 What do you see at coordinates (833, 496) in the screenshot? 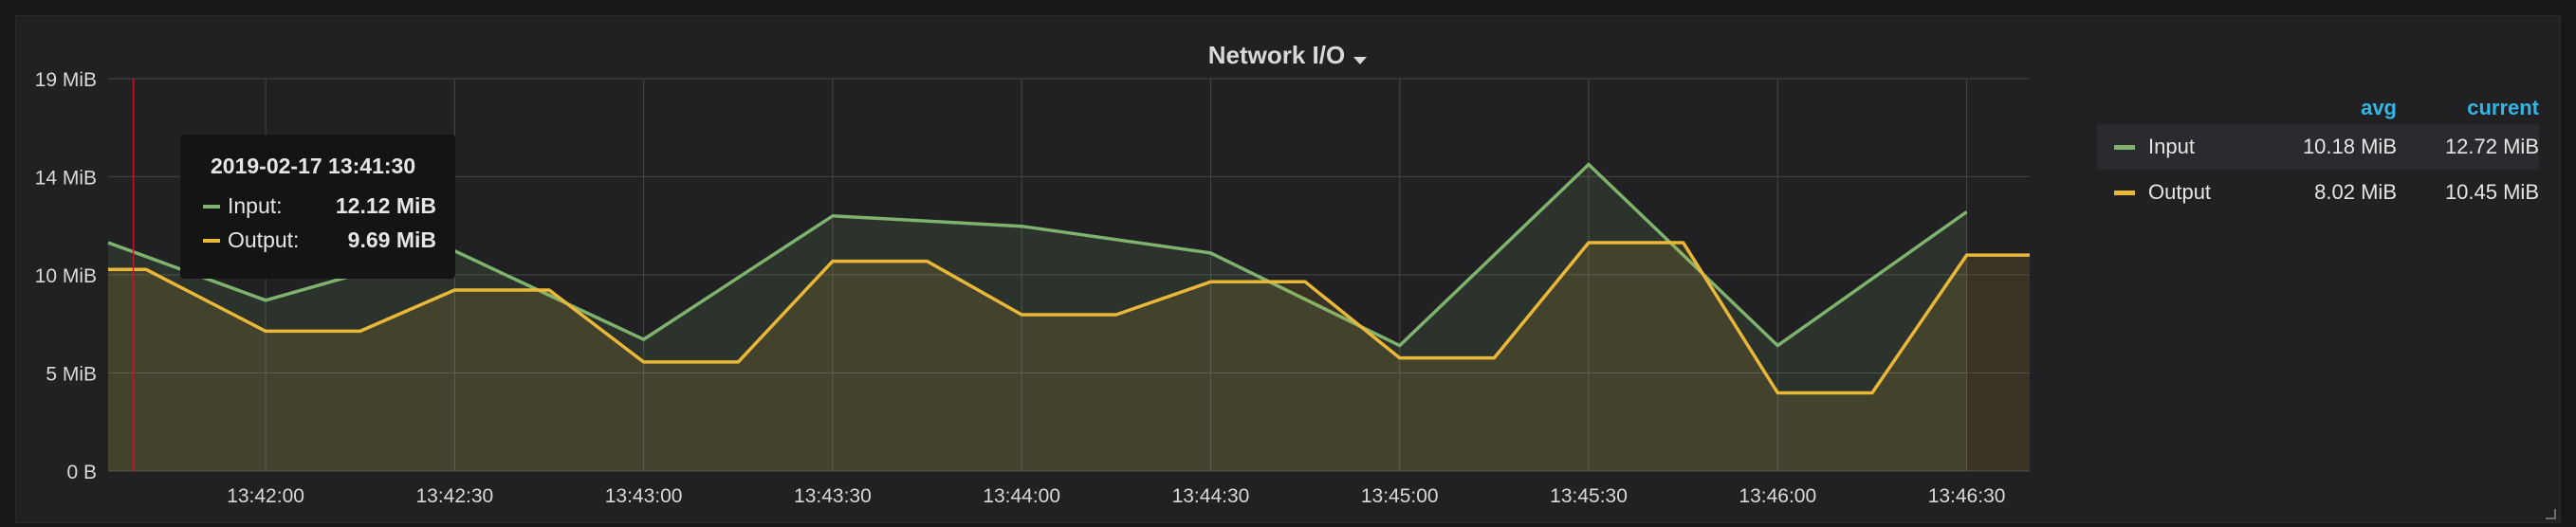
I see `x-tick-label: 13:43:30` at bounding box center [833, 496].